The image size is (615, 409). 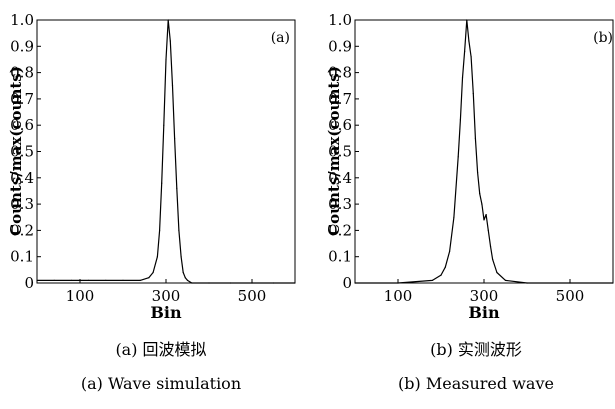 What do you see at coordinates (16, 151) in the screenshot?
I see `y-axis-label-a: Counts/max(counts)` at bounding box center [16, 151].